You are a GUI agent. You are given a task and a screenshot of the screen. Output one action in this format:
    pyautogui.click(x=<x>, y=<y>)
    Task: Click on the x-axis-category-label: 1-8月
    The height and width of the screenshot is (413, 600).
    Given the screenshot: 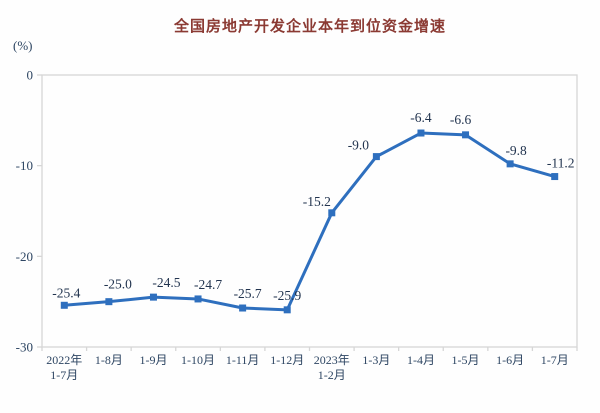 What is the action you would take?
    pyautogui.click(x=109, y=360)
    